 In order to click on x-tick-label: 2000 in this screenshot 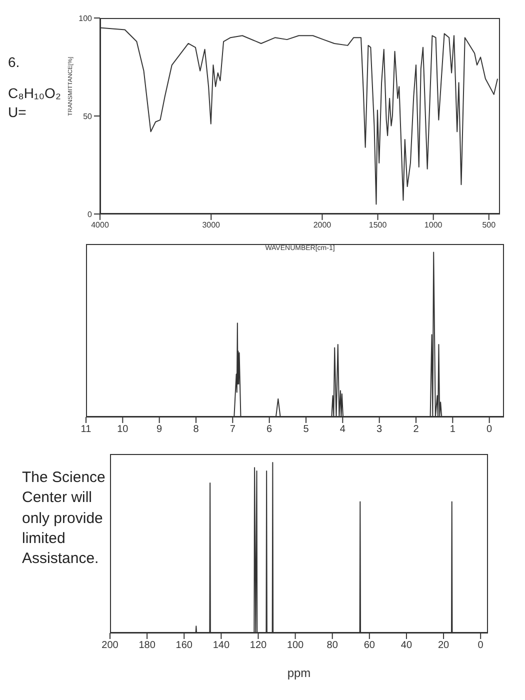, I will do `click(322, 225)`.